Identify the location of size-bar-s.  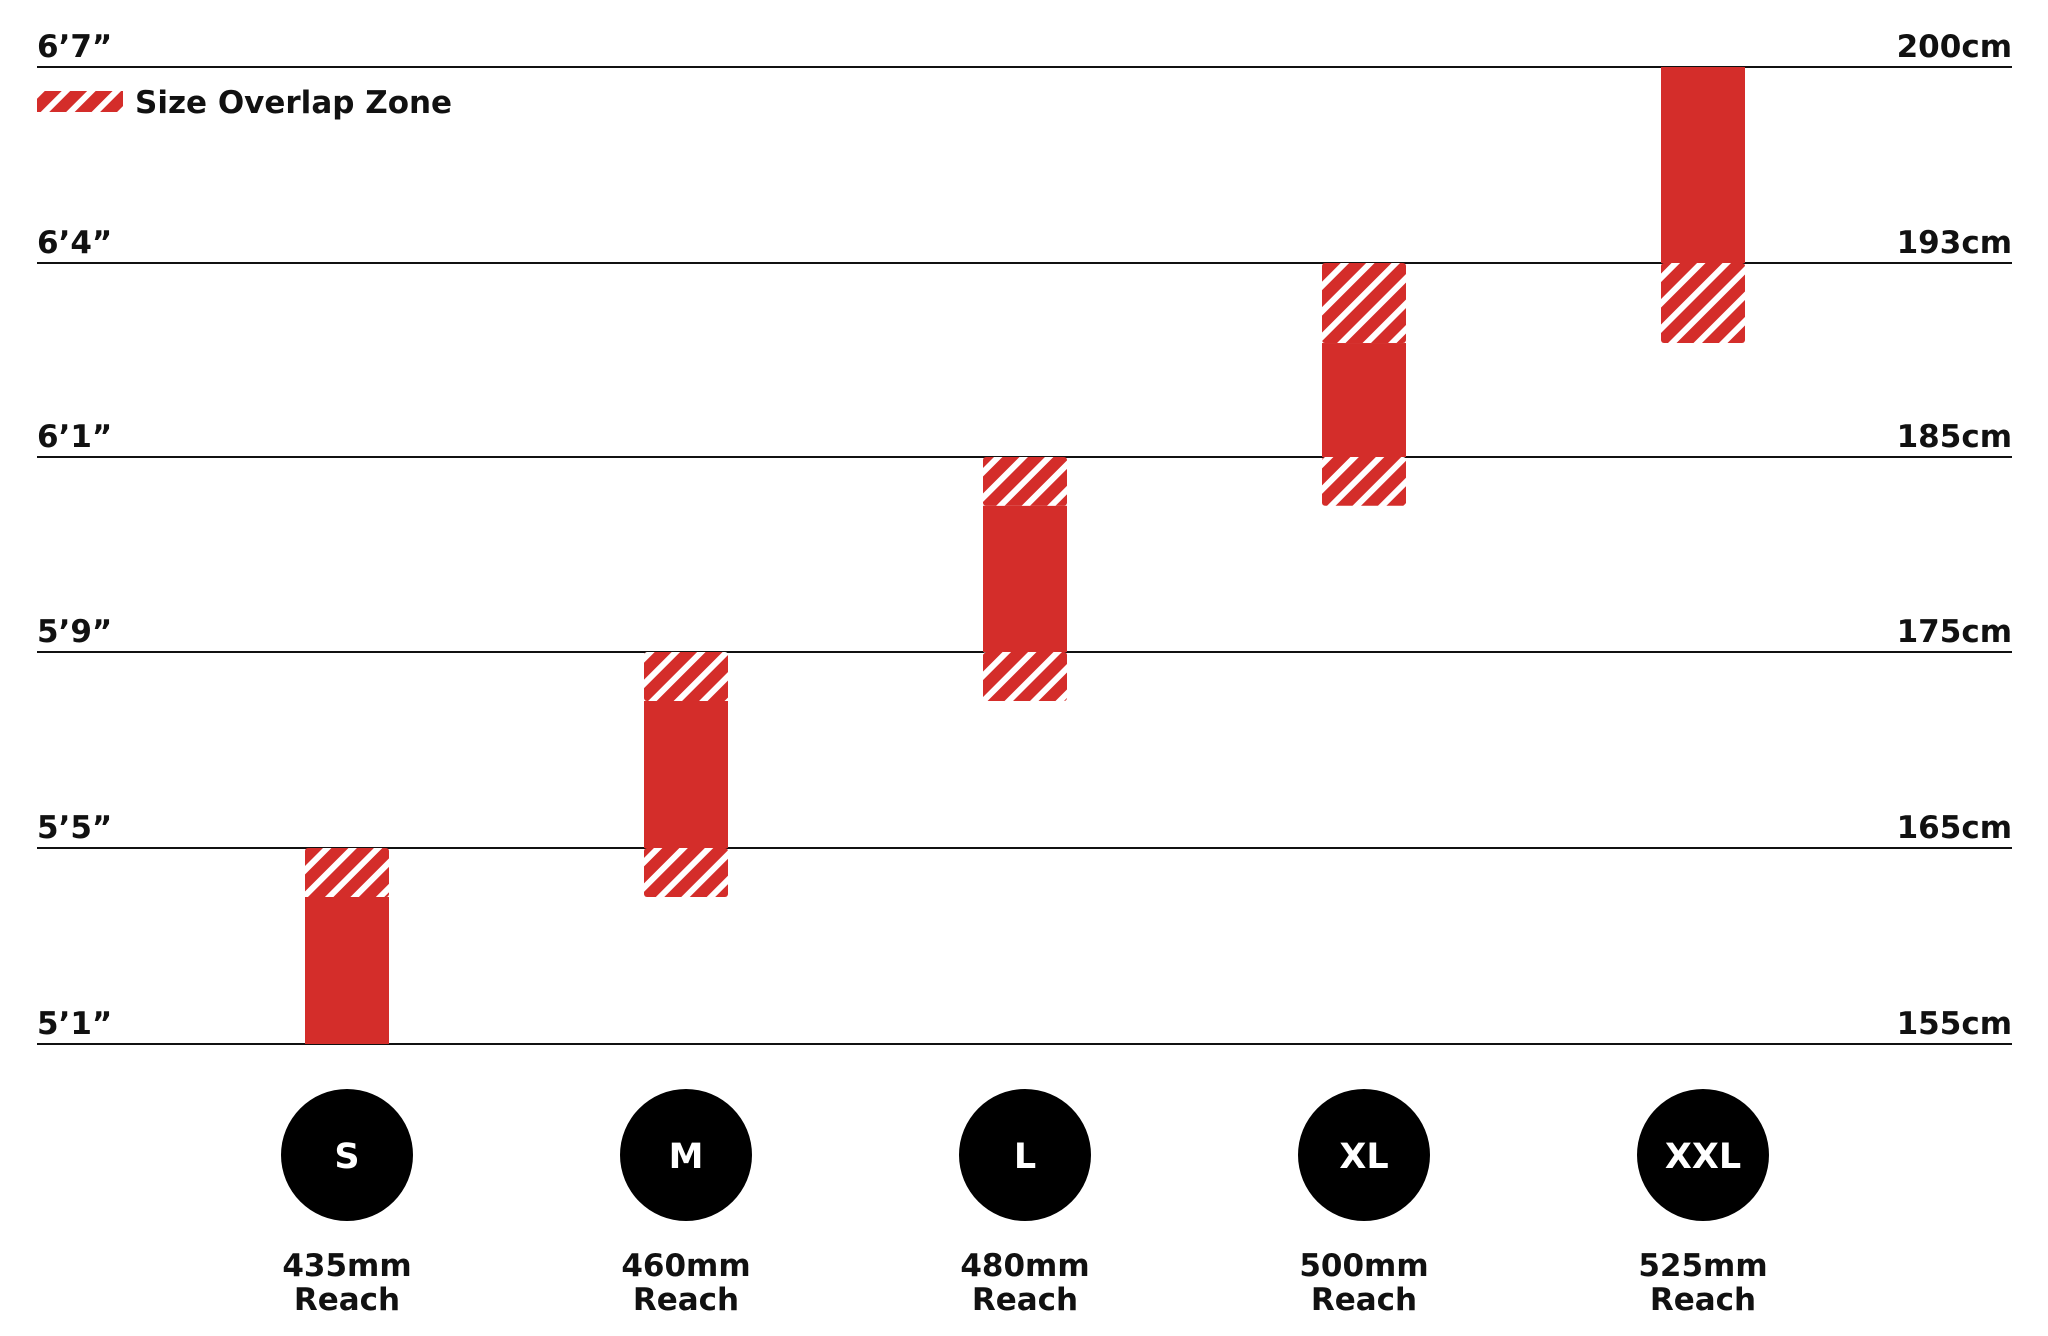
(347, 946).